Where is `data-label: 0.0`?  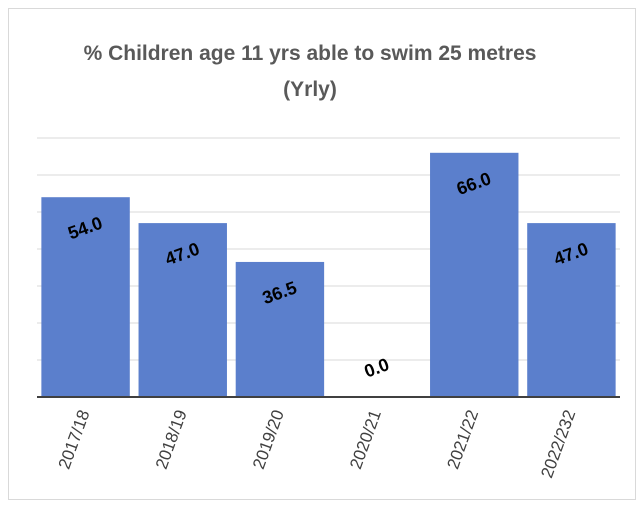 data-label: 0.0 is located at coordinates (376, 367).